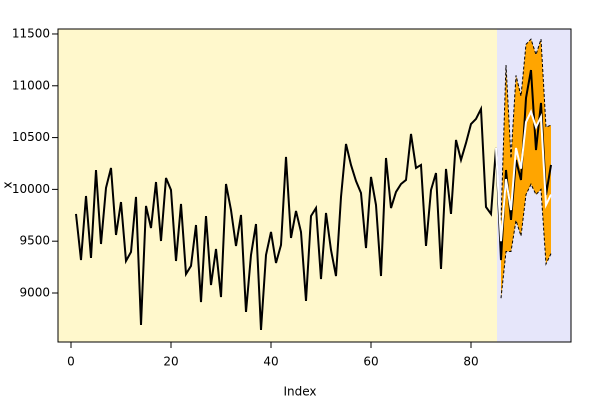 The image size is (600, 404). Describe the element at coordinates (299, 392) in the screenshot. I see `x-axis-label: Index` at that location.